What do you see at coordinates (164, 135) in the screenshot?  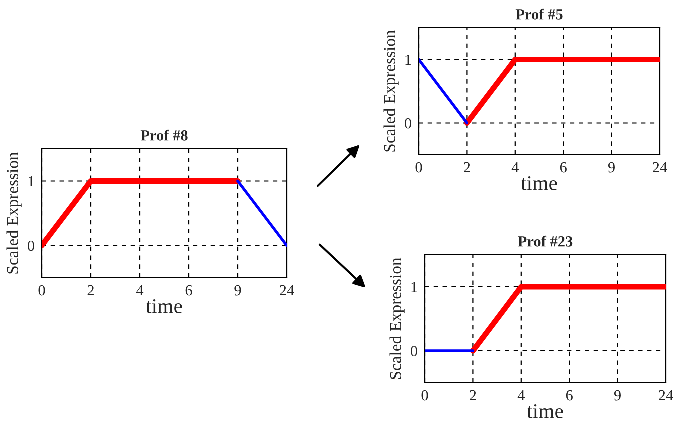 I see `chart-title: Prof #8` at bounding box center [164, 135].